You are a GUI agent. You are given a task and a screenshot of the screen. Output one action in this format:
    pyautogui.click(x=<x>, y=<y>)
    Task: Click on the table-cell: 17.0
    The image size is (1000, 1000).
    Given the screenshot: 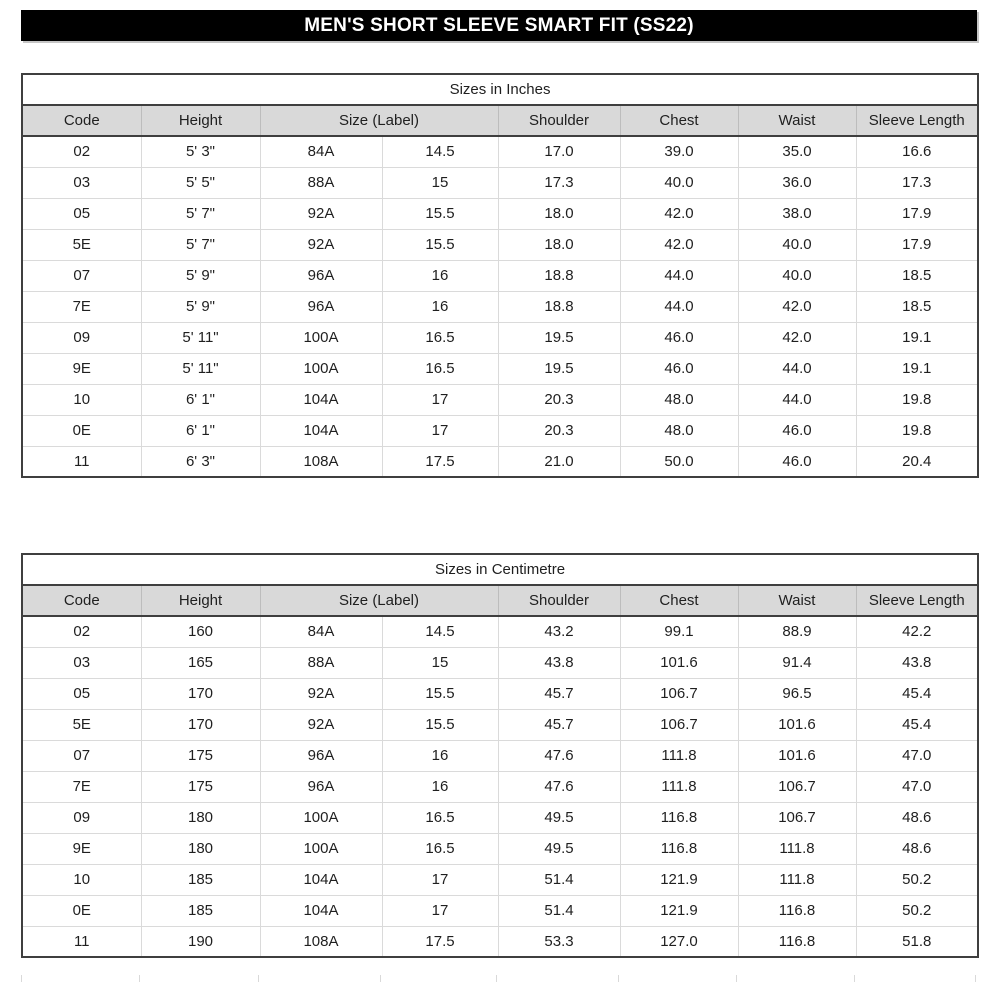 What is the action you would take?
    pyautogui.click(x=559, y=152)
    